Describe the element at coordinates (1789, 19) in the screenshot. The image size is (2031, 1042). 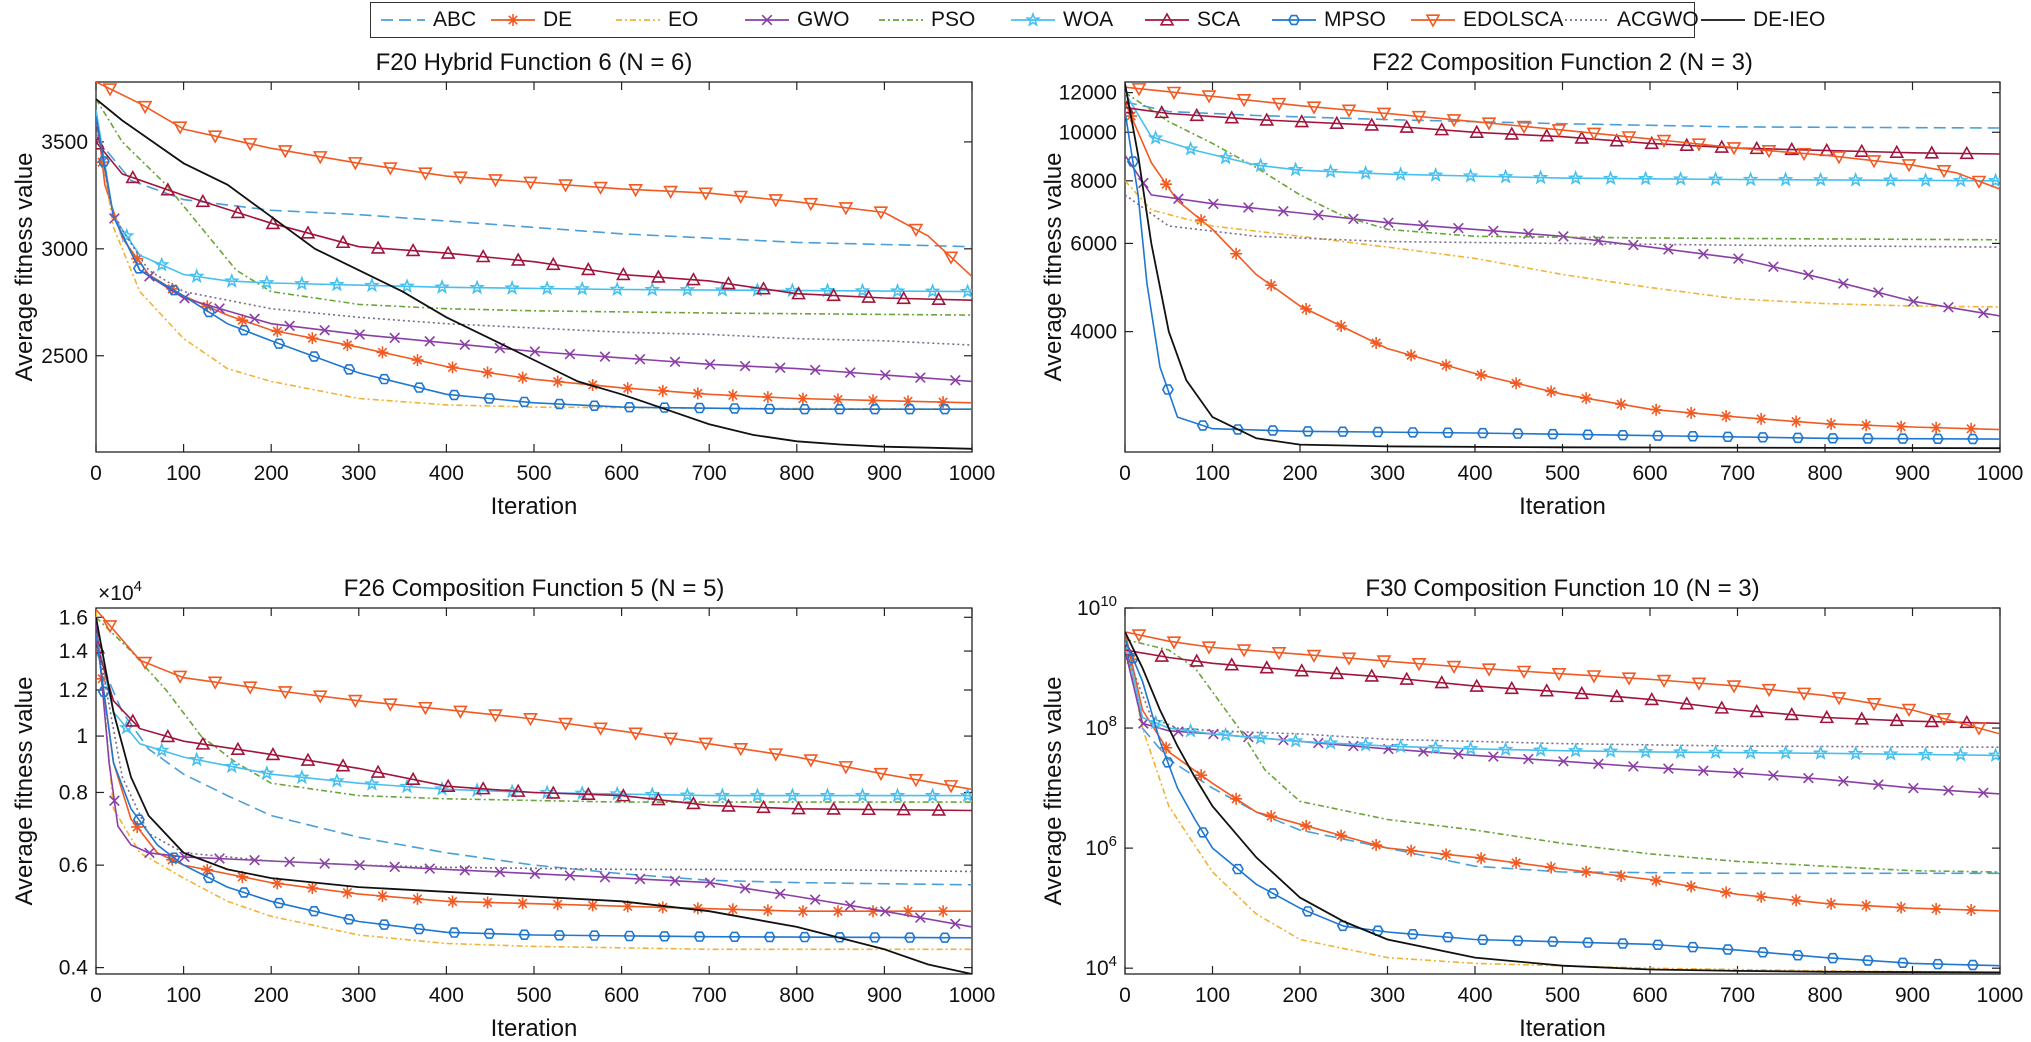
I see `legend-label-de-ieo: DE-IEO` at that location.